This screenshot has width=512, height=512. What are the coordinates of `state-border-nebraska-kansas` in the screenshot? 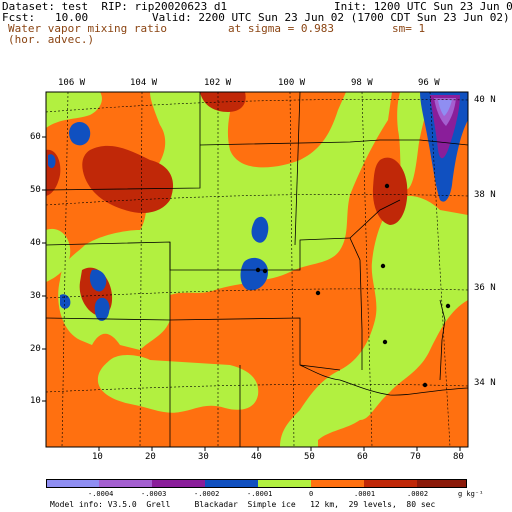 It's located at (198, 254).